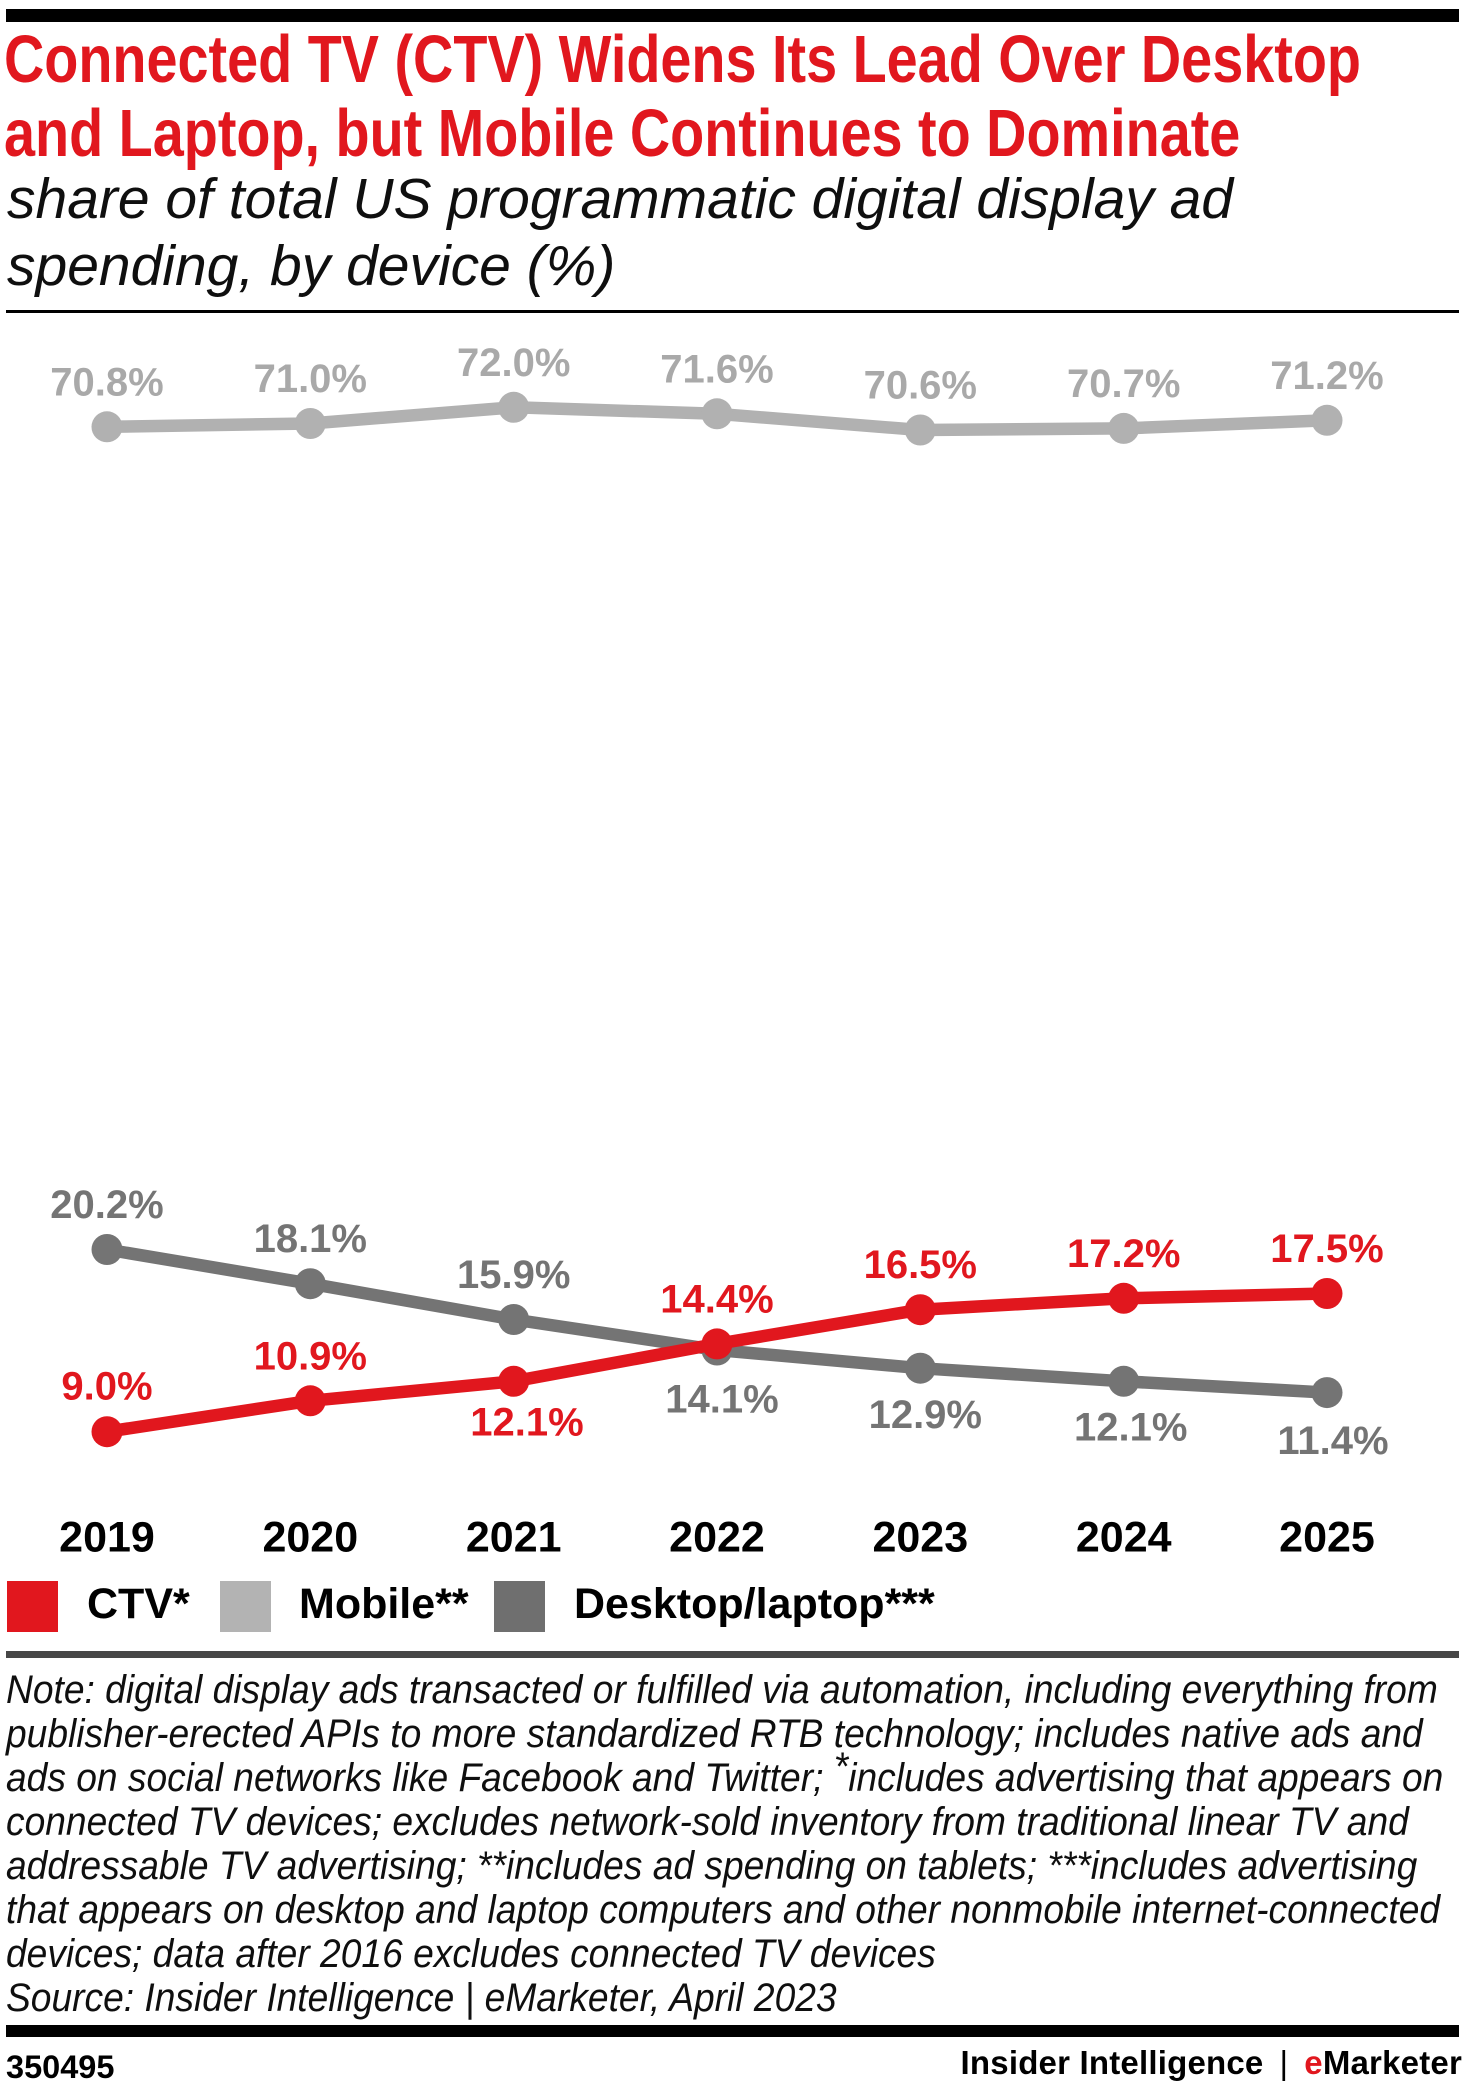 The width and height of the screenshot is (1467, 2098). What do you see at coordinates (925, 1415) in the screenshot?
I see `svg-text: 12.9%` at bounding box center [925, 1415].